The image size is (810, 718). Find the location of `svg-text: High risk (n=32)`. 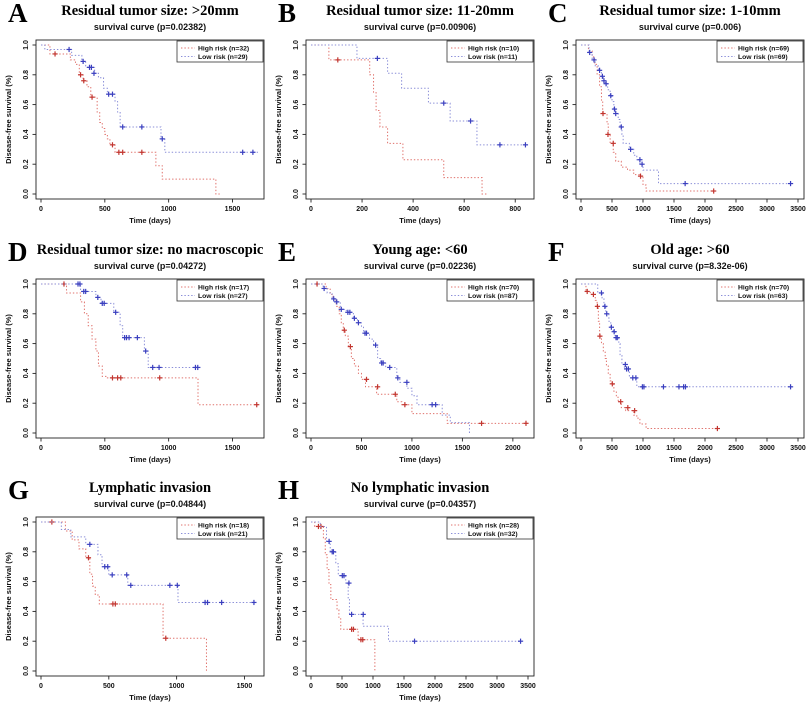

svg-text: High risk (n=32) is located at coordinates (223, 49).